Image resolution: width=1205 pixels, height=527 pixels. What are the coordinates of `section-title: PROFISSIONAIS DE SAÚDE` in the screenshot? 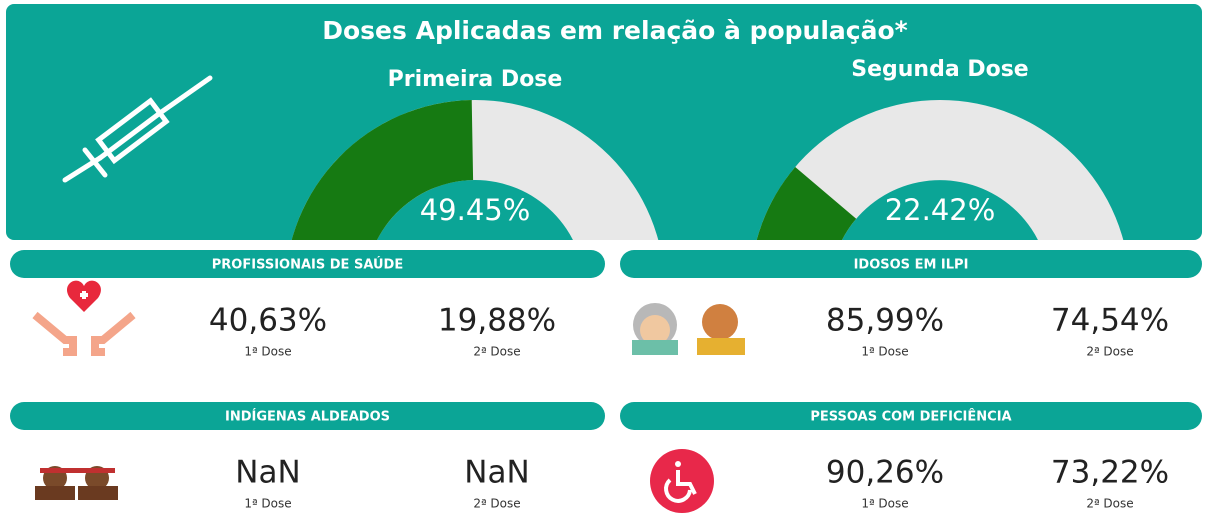 It's located at (307, 265).